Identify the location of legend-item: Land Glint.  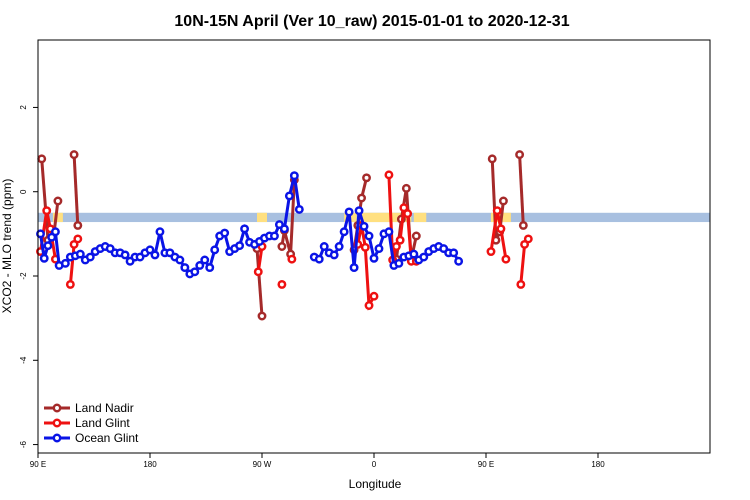
(87, 423).